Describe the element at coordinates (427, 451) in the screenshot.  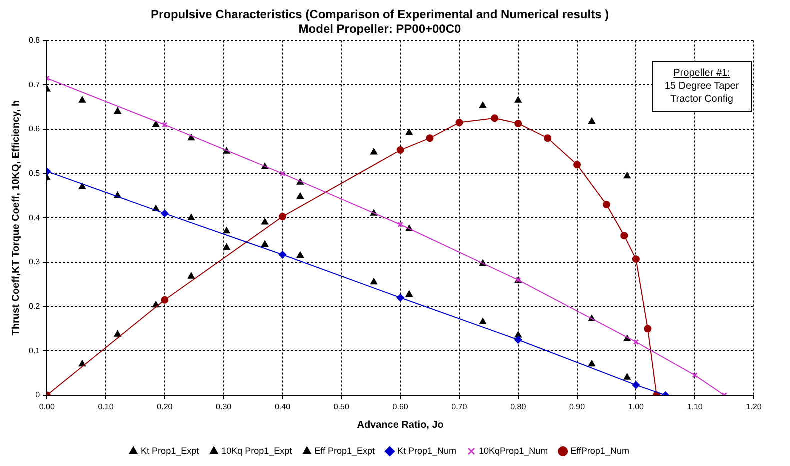
I see `legend-label: Kt Prop1_Num` at that location.